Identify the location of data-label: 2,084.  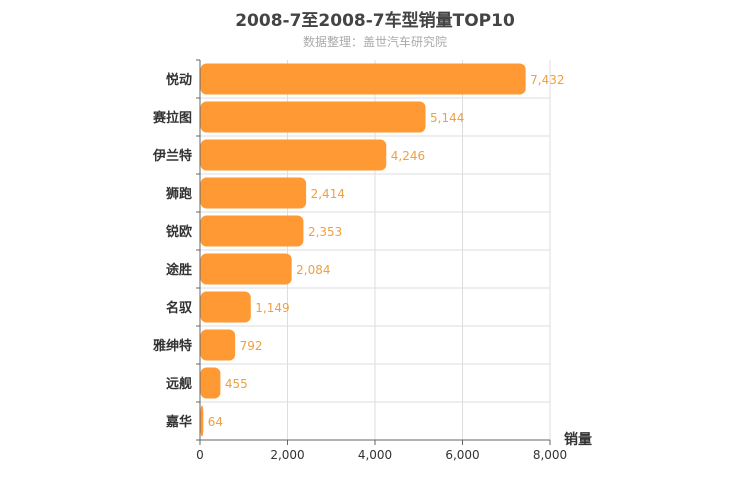
(313, 270).